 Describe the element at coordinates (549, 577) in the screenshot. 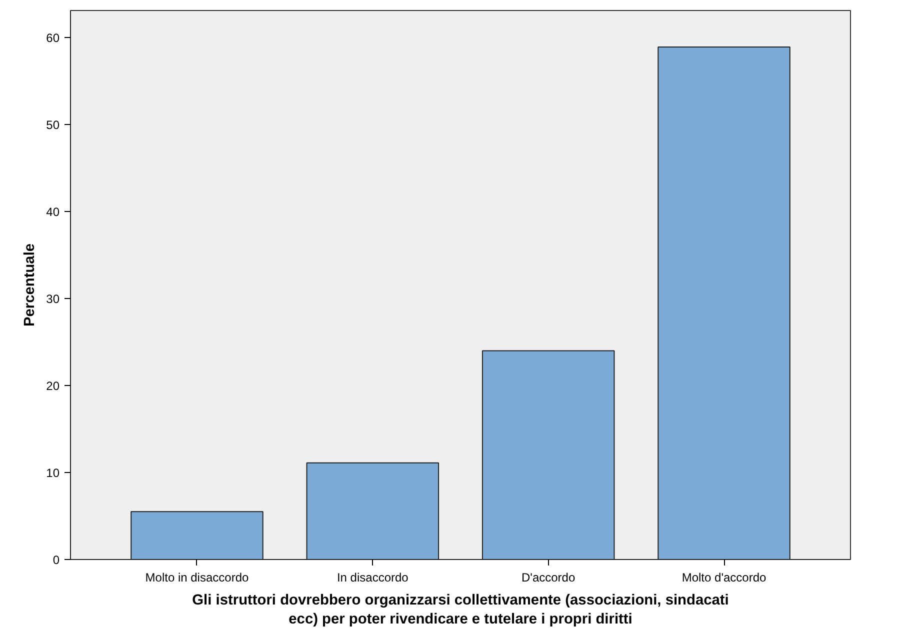

I see `x-tick-label: D'accordo` at that location.